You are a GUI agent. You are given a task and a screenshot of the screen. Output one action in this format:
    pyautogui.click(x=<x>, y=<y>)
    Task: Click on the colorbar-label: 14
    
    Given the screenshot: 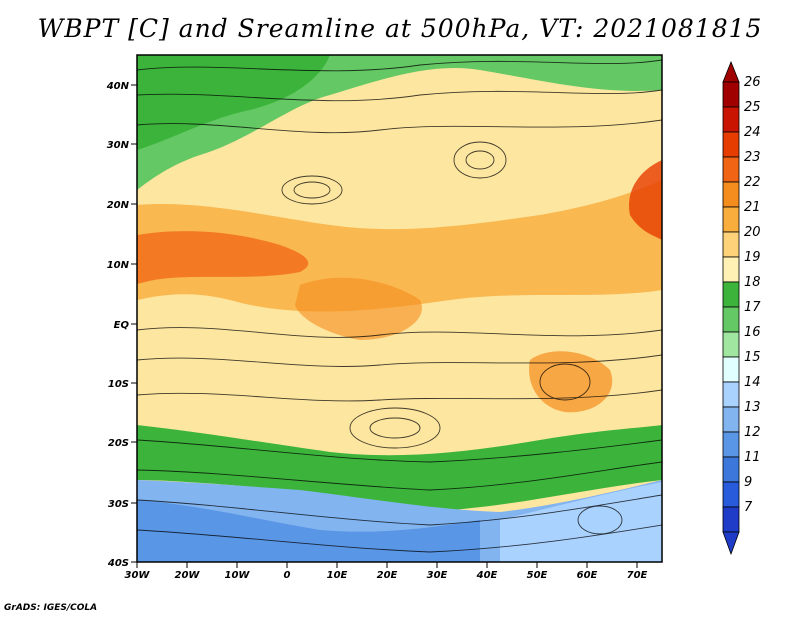 What is the action you would take?
    pyautogui.click(x=752, y=382)
    